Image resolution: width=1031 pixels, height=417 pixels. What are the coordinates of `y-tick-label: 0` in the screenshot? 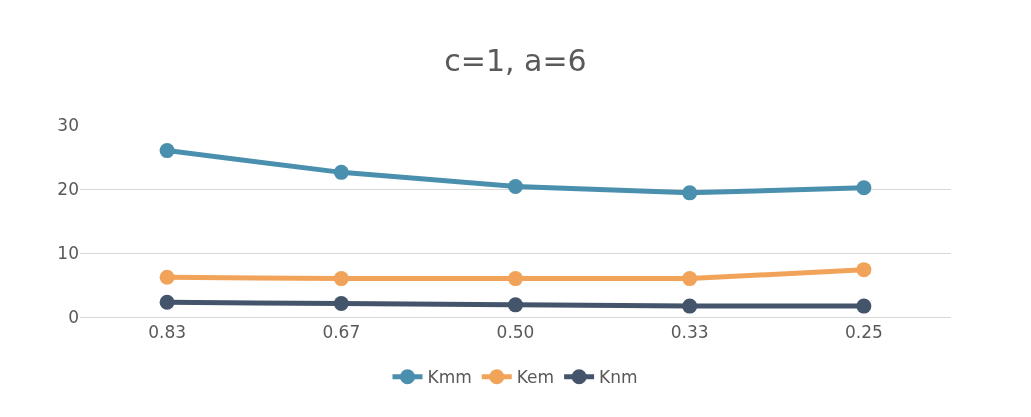 It's located at (73, 316).